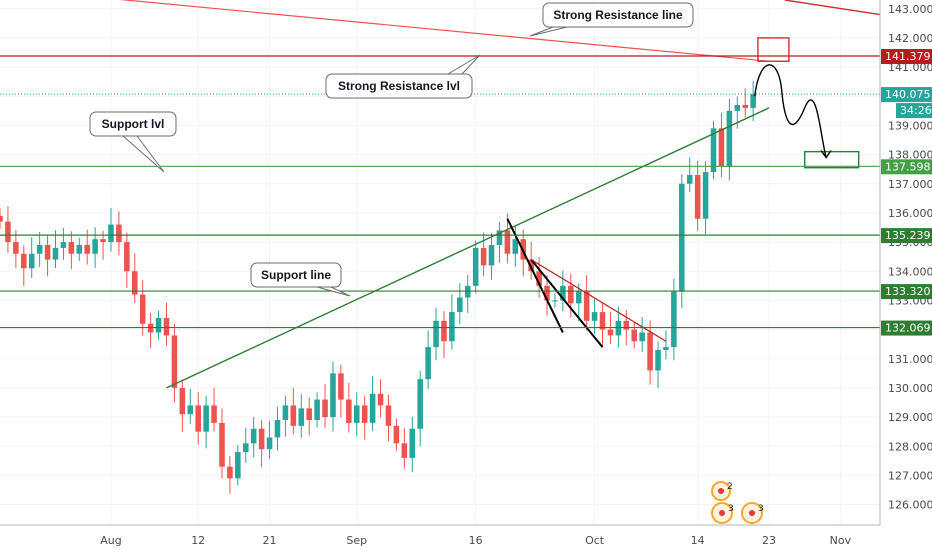 This screenshot has width=932, height=550. Describe the element at coordinates (910, 38) in the screenshot. I see `y-tick-label: 142.000` at that location.